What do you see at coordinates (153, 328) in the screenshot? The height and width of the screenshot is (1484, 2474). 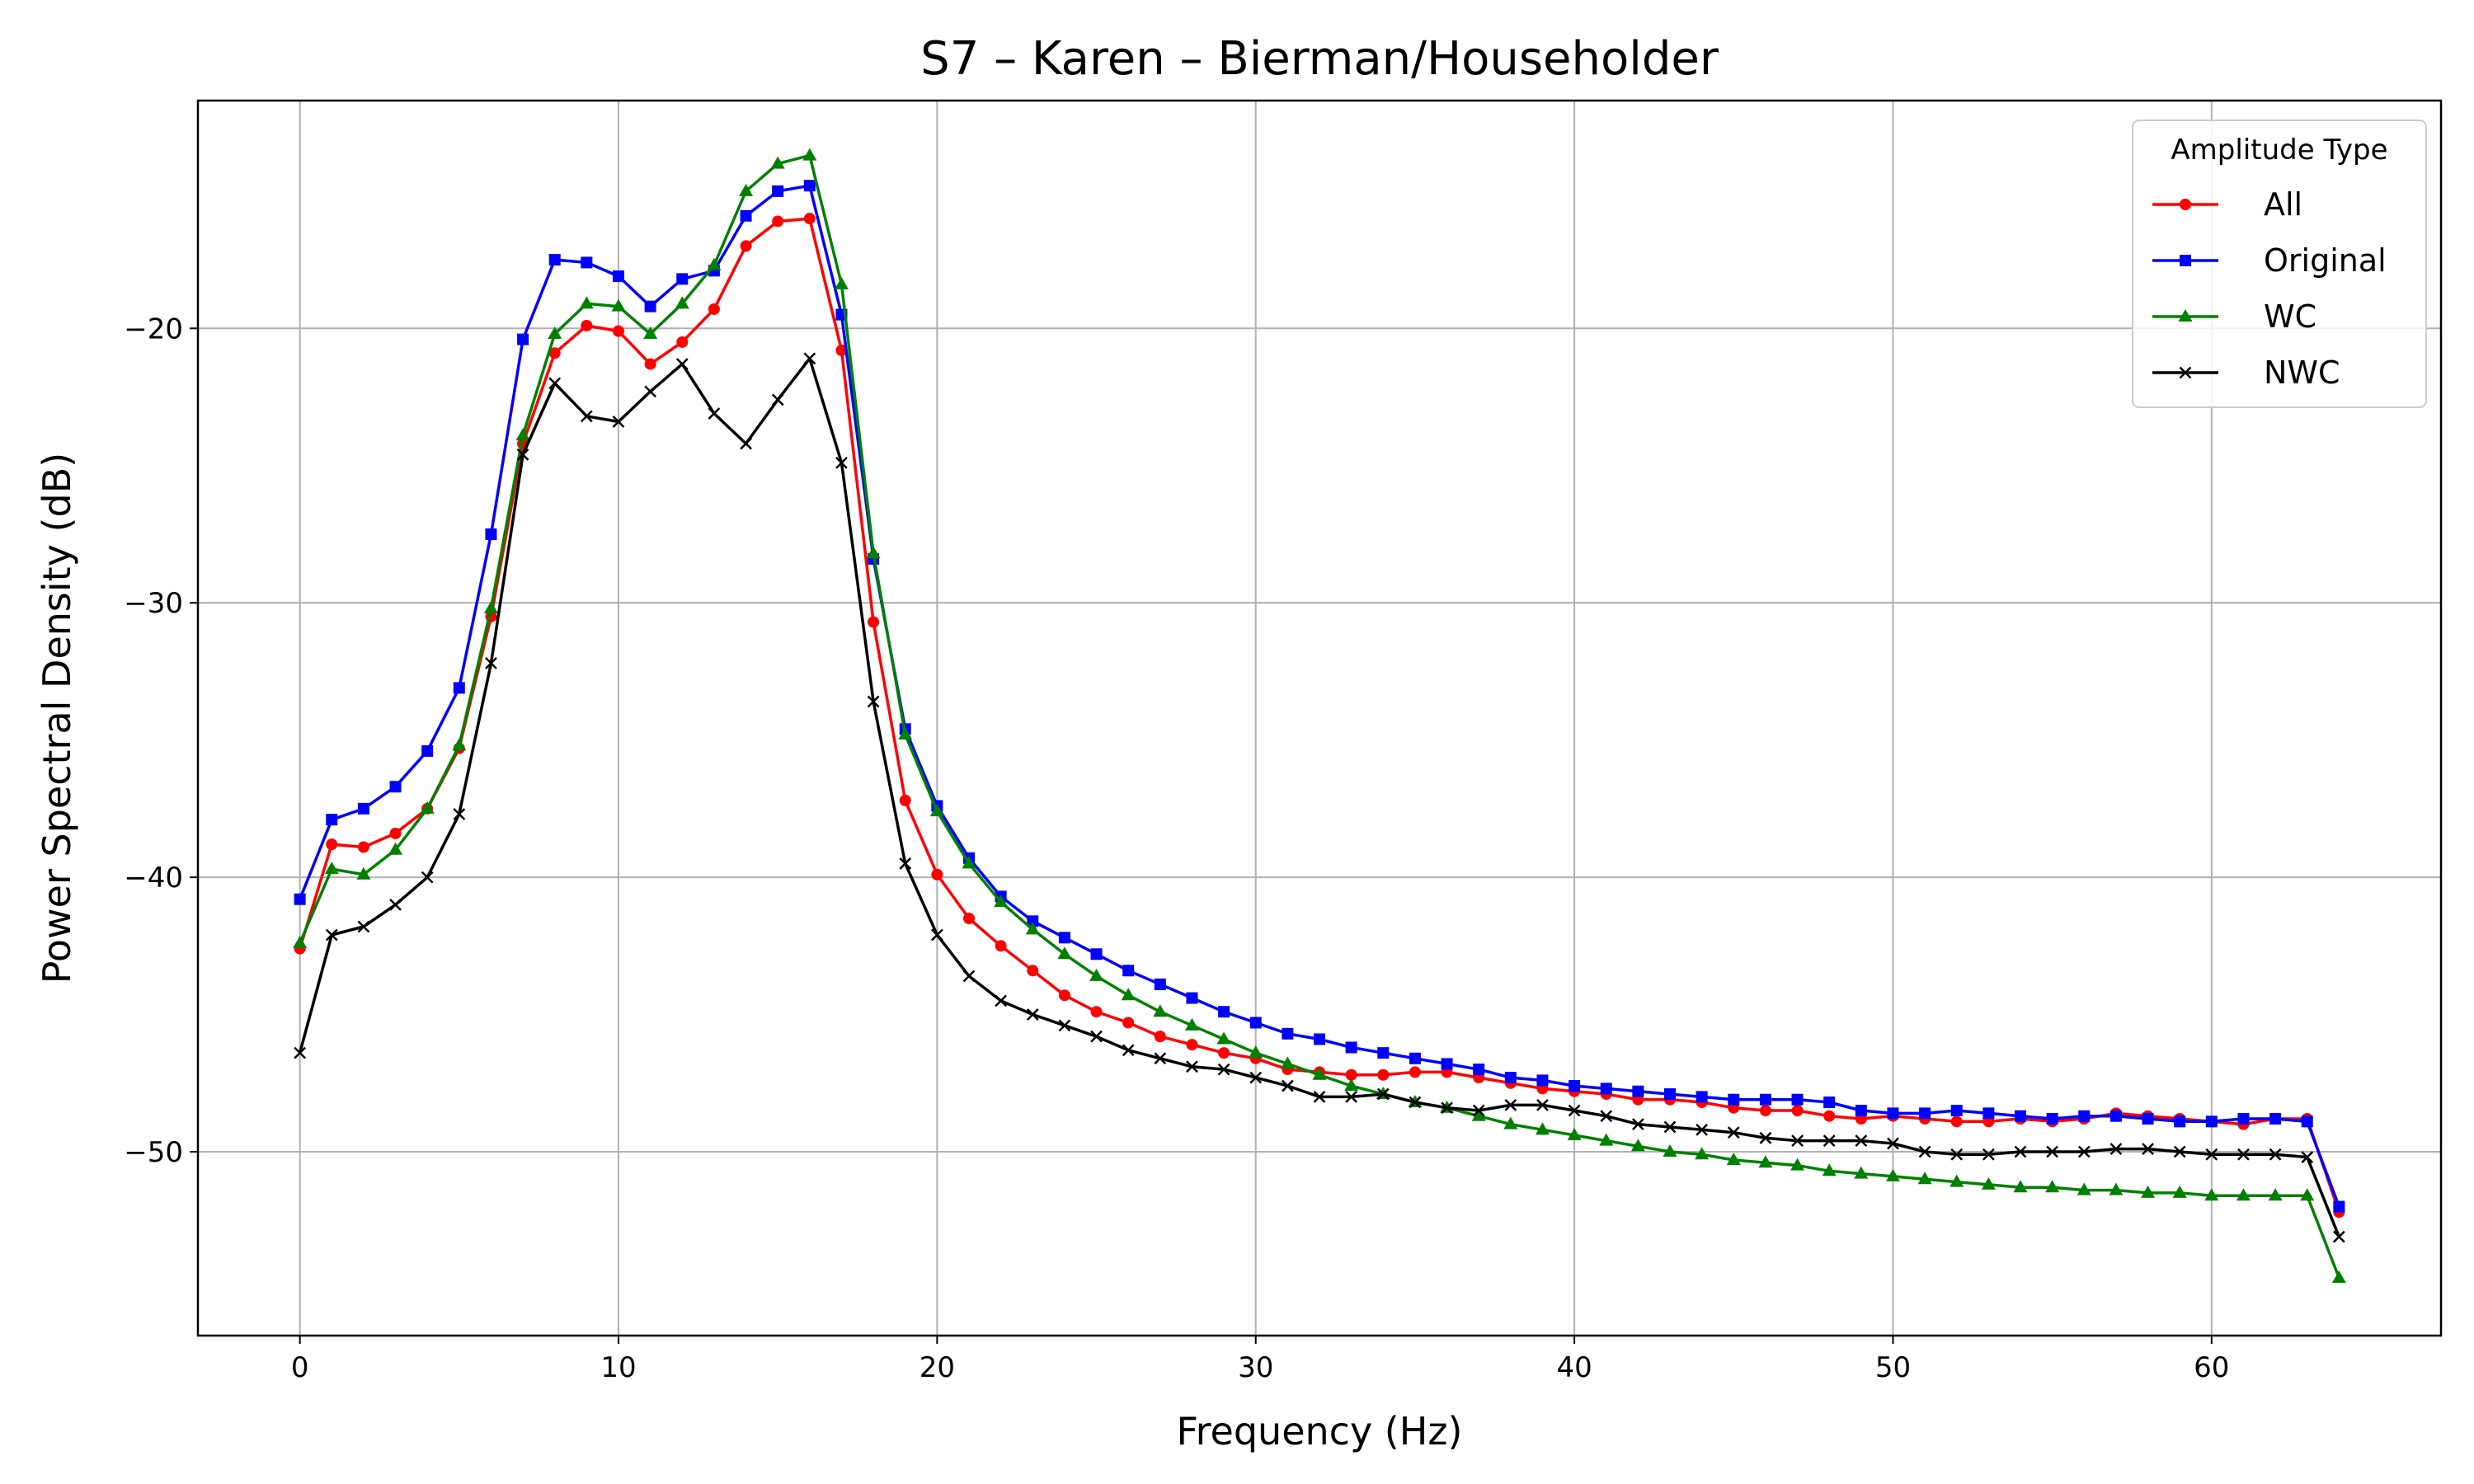 I see `y-tick-label: −20` at bounding box center [153, 328].